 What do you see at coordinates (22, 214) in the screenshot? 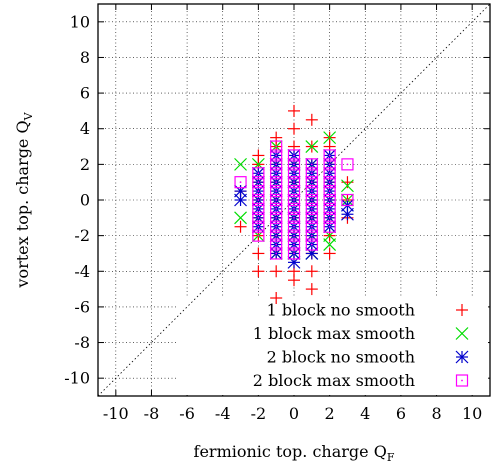
I see `y-axis-label-text: vortex top. charge` at bounding box center [22, 214].